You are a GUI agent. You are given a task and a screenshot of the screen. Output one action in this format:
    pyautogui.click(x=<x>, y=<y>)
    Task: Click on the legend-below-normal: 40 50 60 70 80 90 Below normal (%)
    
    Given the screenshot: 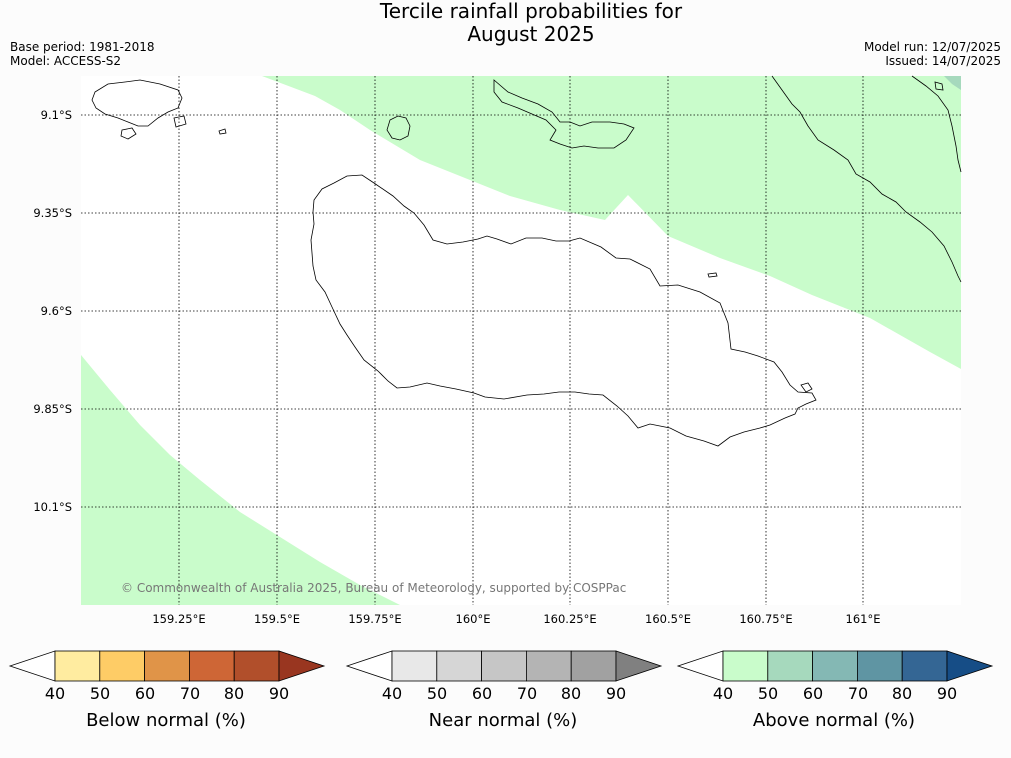 What is the action you would take?
    pyautogui.click(x=167, y=690)
    